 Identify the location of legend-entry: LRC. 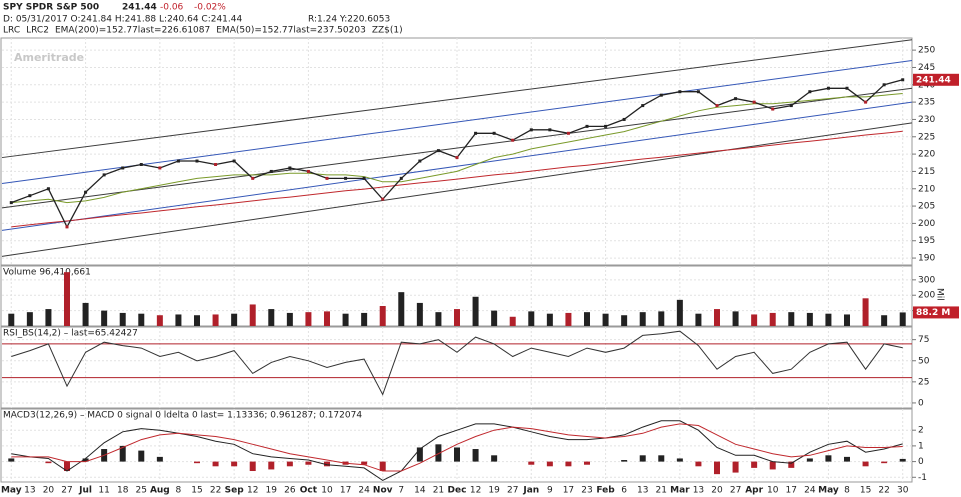
(11, 31).